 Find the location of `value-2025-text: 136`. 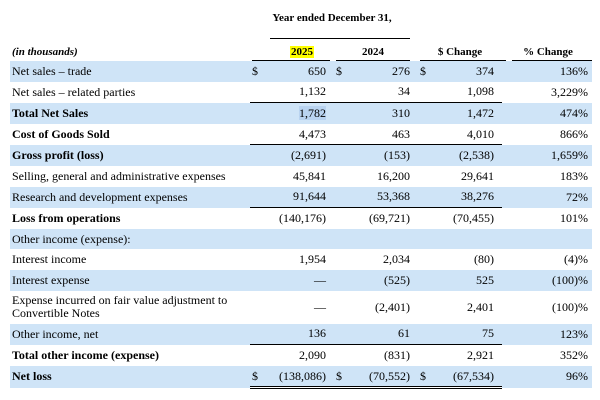

value-2025-text: 136 is located at coordinates (317, 333).